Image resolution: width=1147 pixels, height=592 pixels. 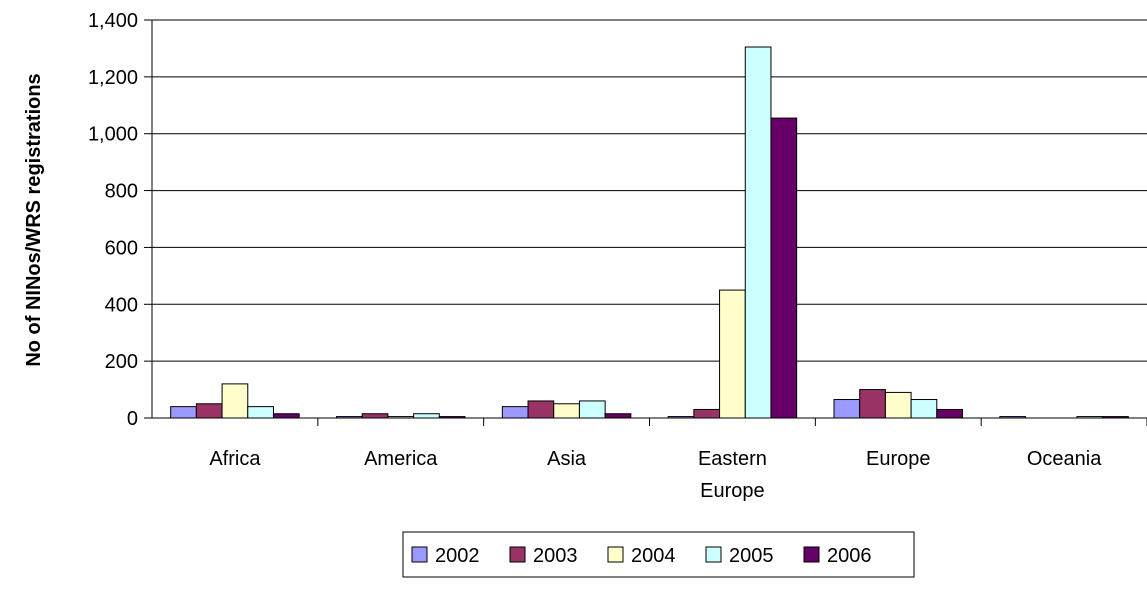 What do you see at coordinates (113, 21) in the screenshot?
I see `y-tick-label: 1,400` at bounding box center [113, 21].